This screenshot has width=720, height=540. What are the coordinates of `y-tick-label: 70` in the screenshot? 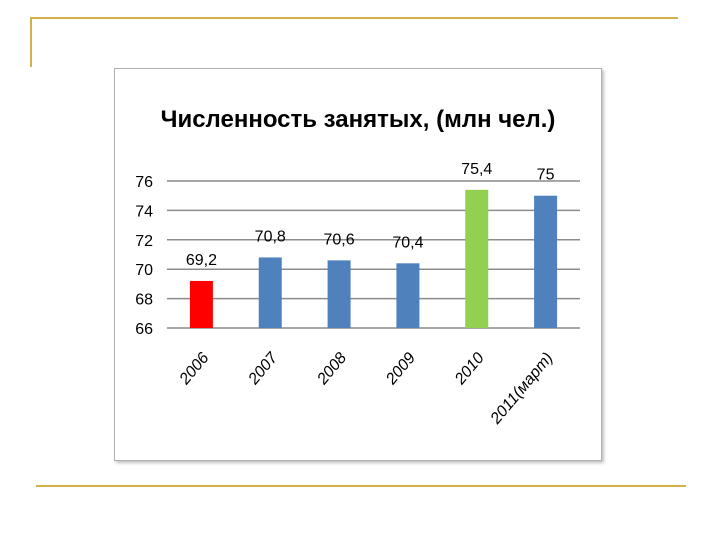 It's located at (144, 270).